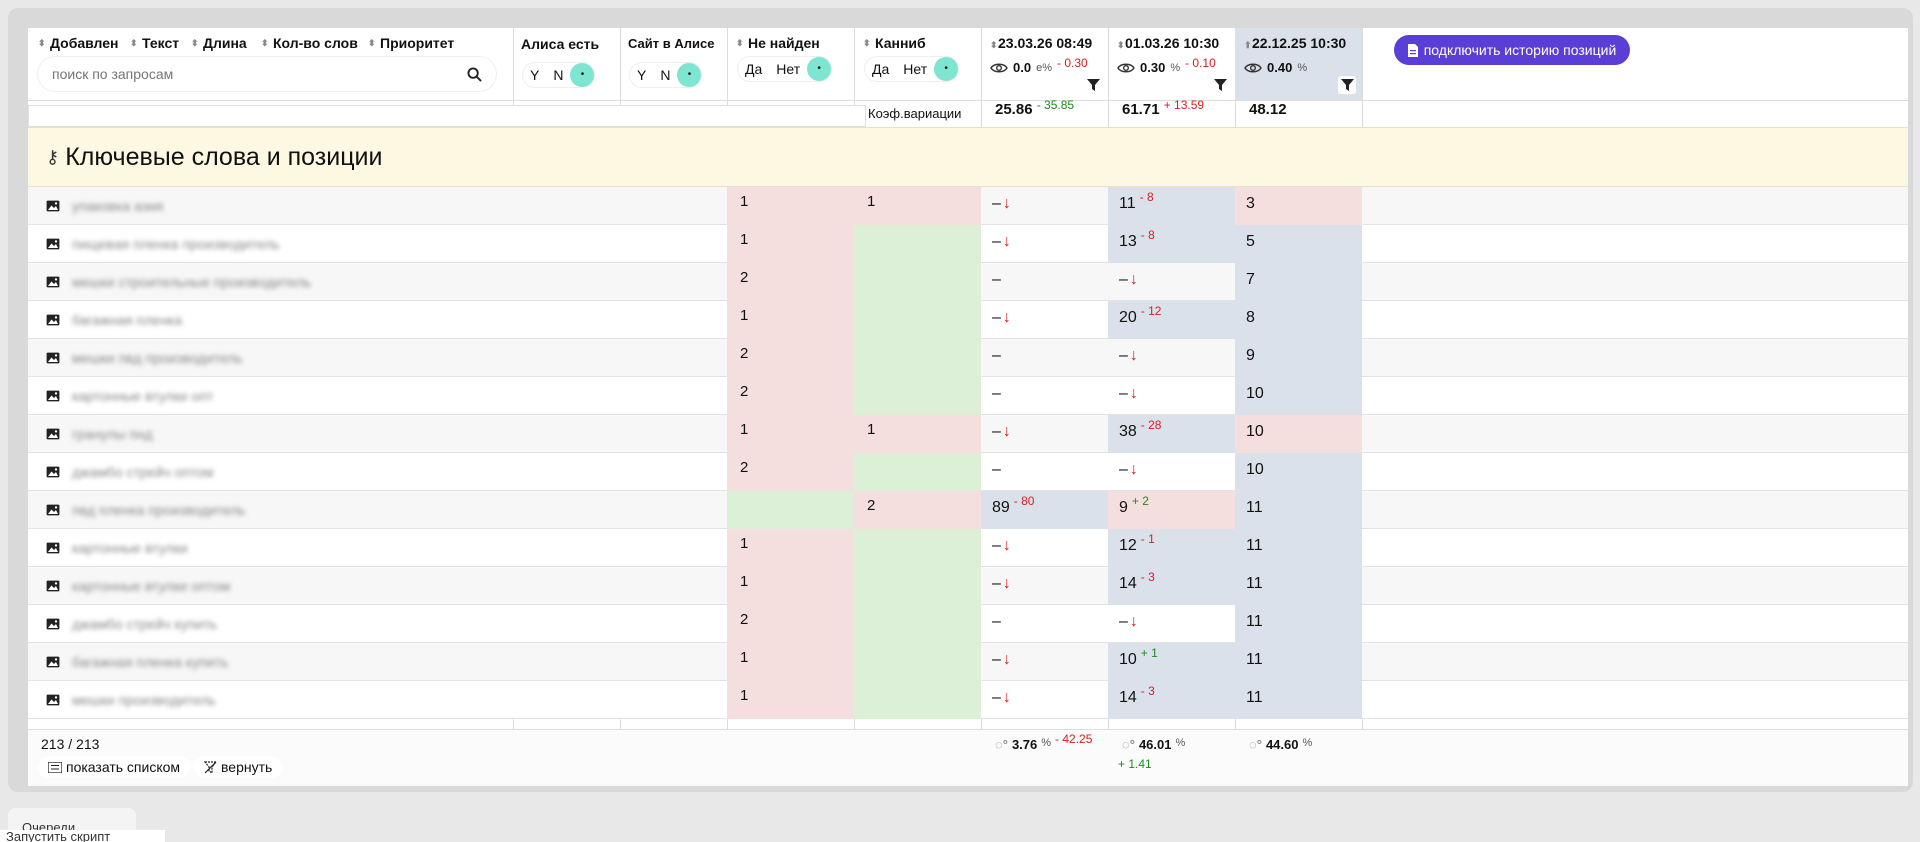 This screenshot has height=842, width=1920. I want to click on keyword-cell: джамбо стрейч оптом, so click(130, 472).